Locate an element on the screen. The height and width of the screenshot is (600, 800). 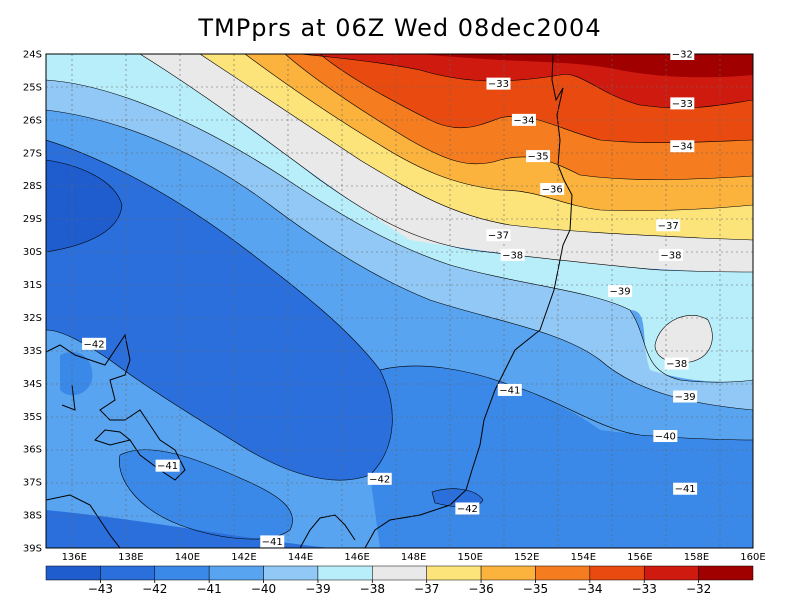
lat-tick-label: 33S is located at coordinates (32, 351).